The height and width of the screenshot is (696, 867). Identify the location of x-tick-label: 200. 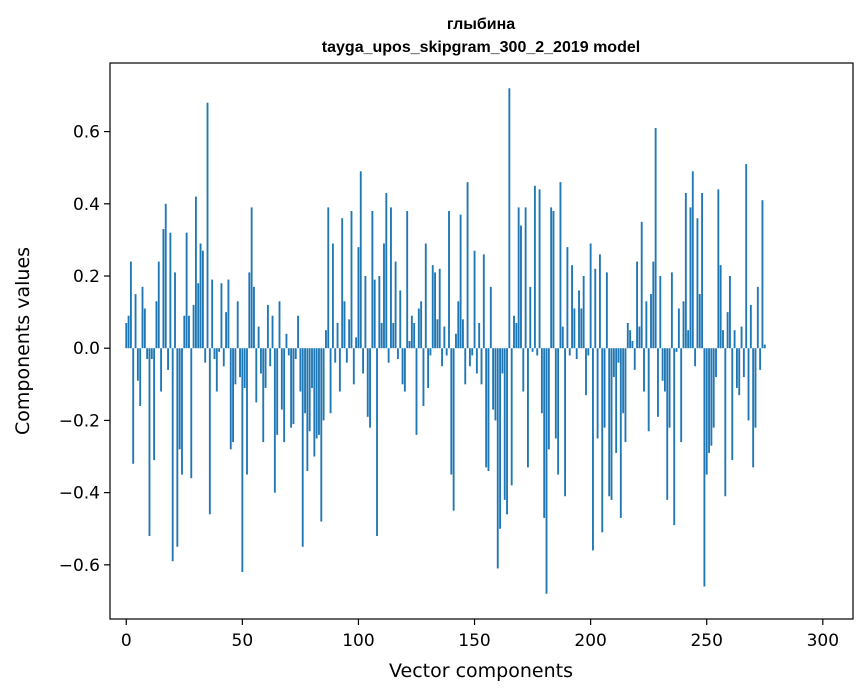
(590, 641).